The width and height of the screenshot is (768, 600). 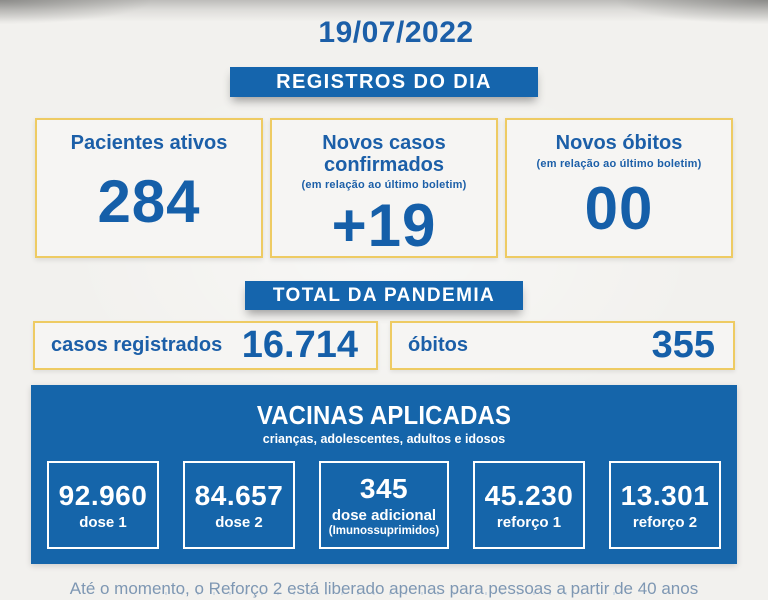 What do you see at coordinates (396, 32) in the screenshot?
I see `report-date: 19/07/2022` at bounding box center [396, 32].